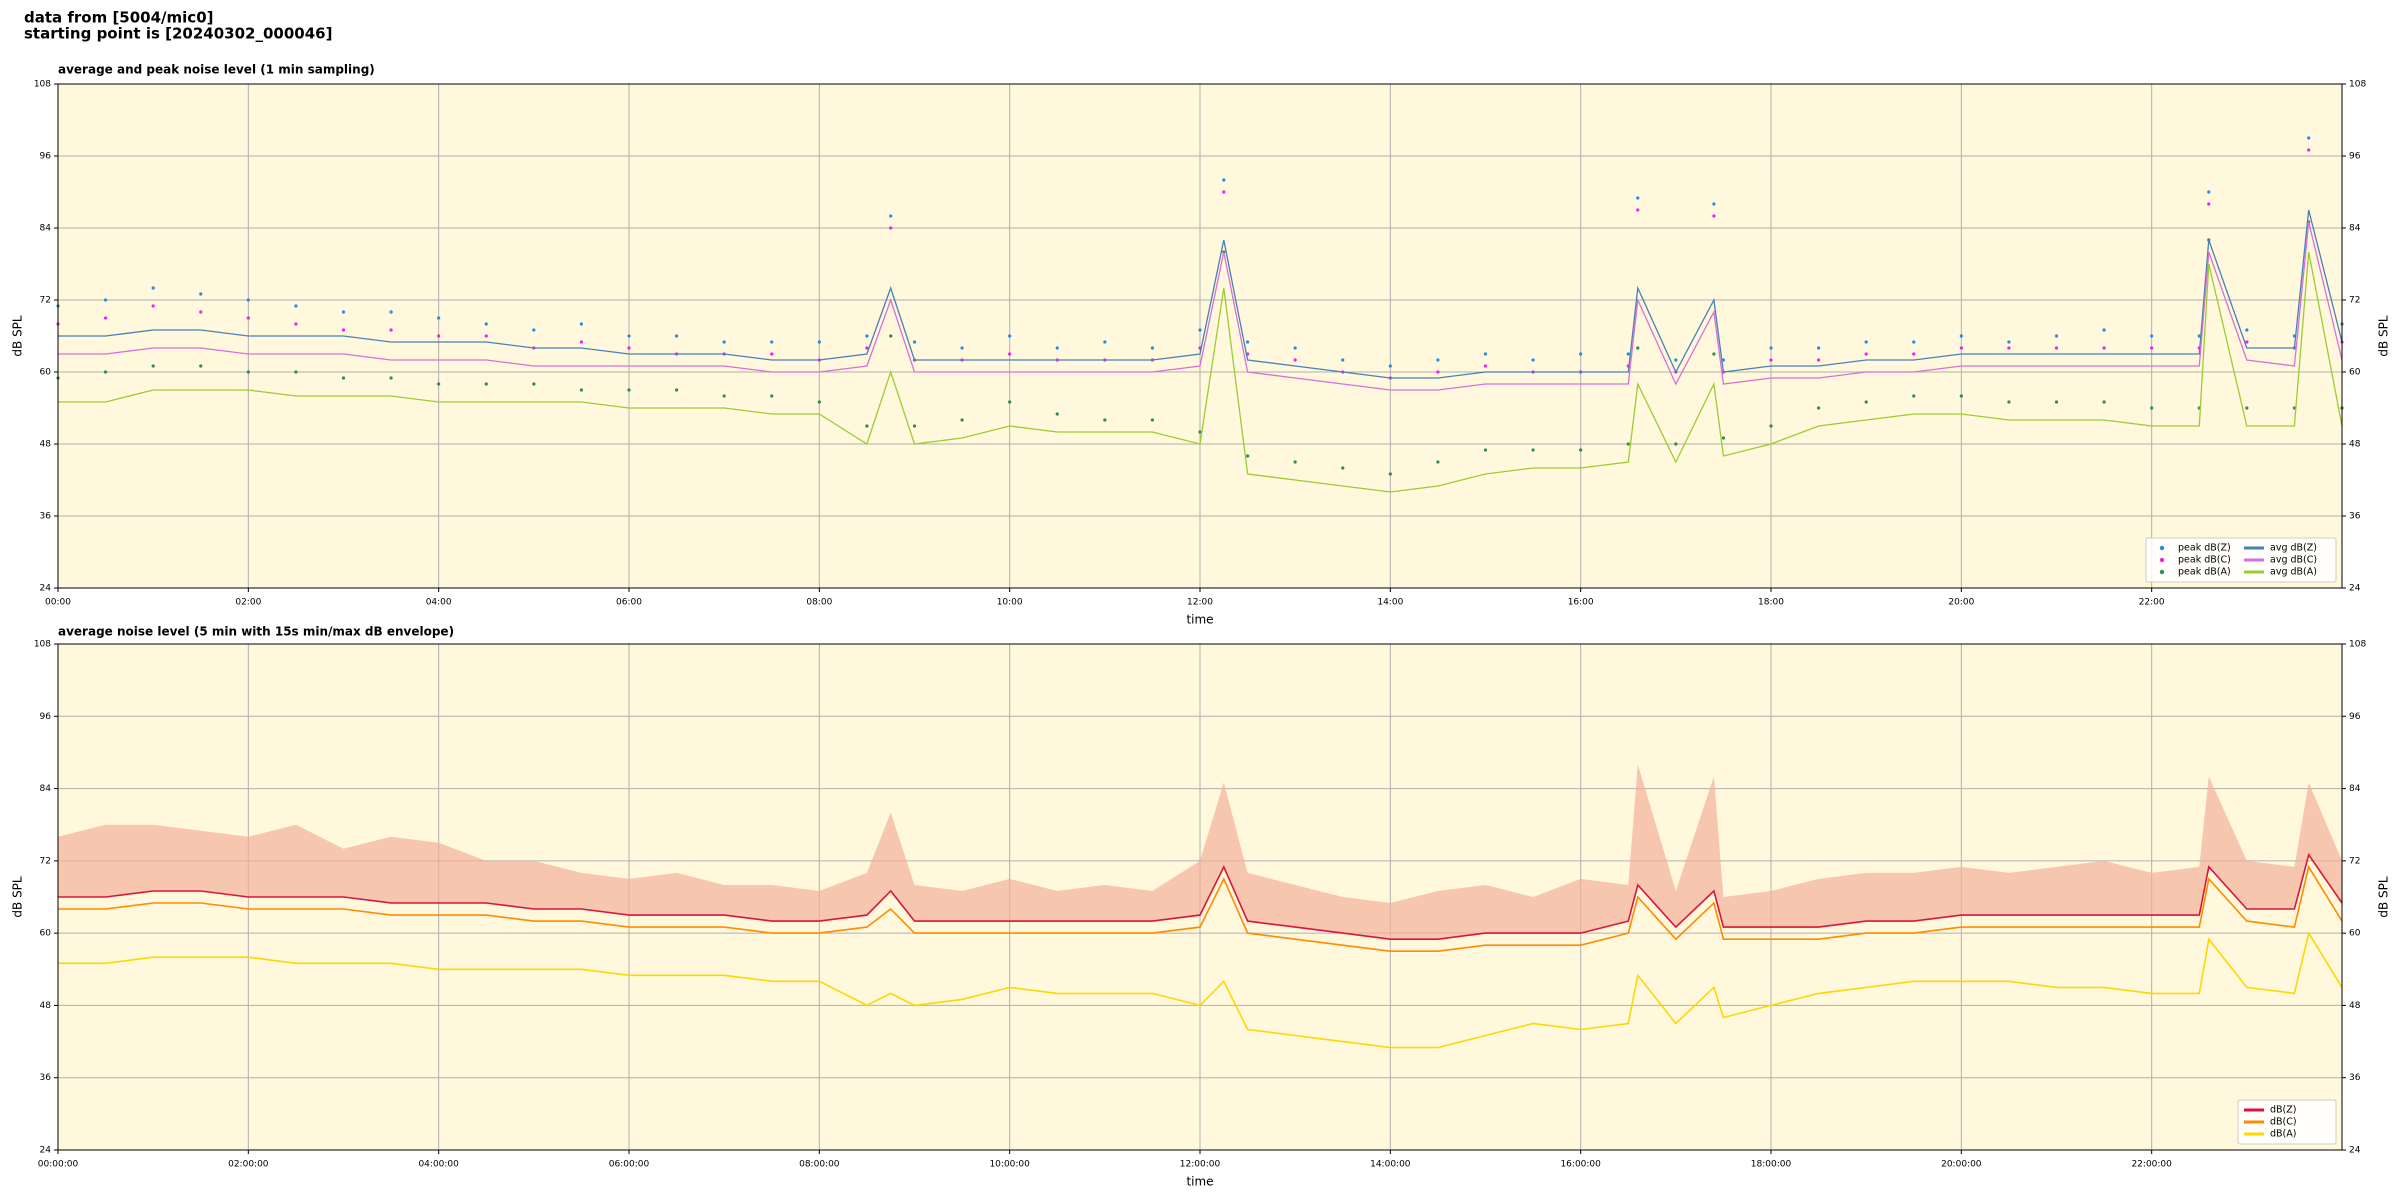 The height and width of the screenshot is (1200, 2400). I want to click on x-tick-label: 12:00:00, so click(1200, 1165).